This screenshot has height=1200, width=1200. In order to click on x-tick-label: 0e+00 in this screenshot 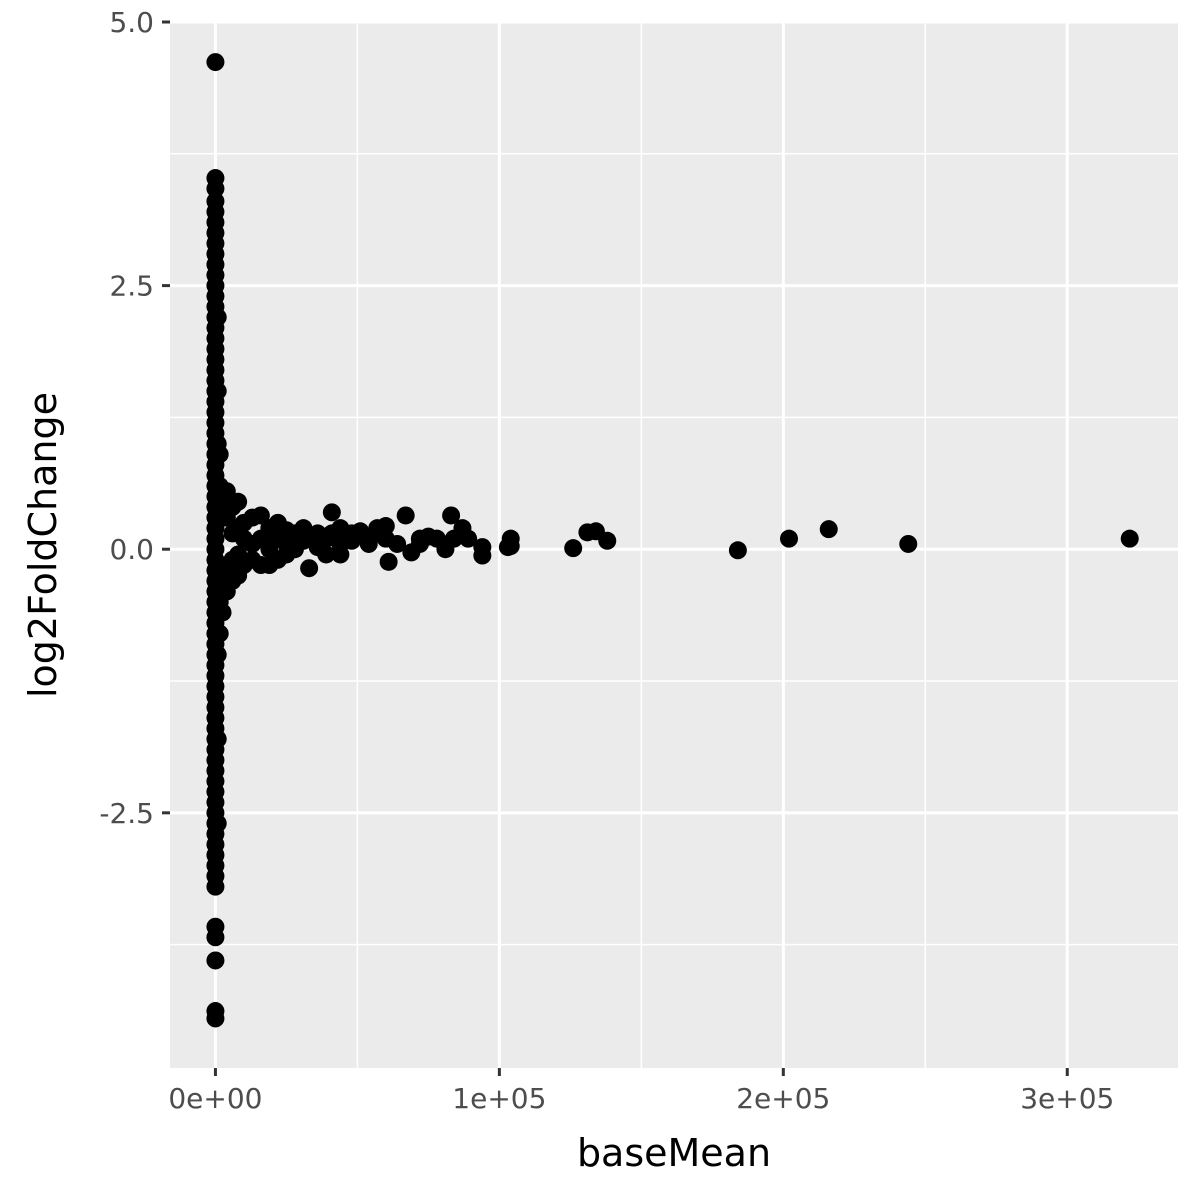, I will do `click(215, 1098)`.